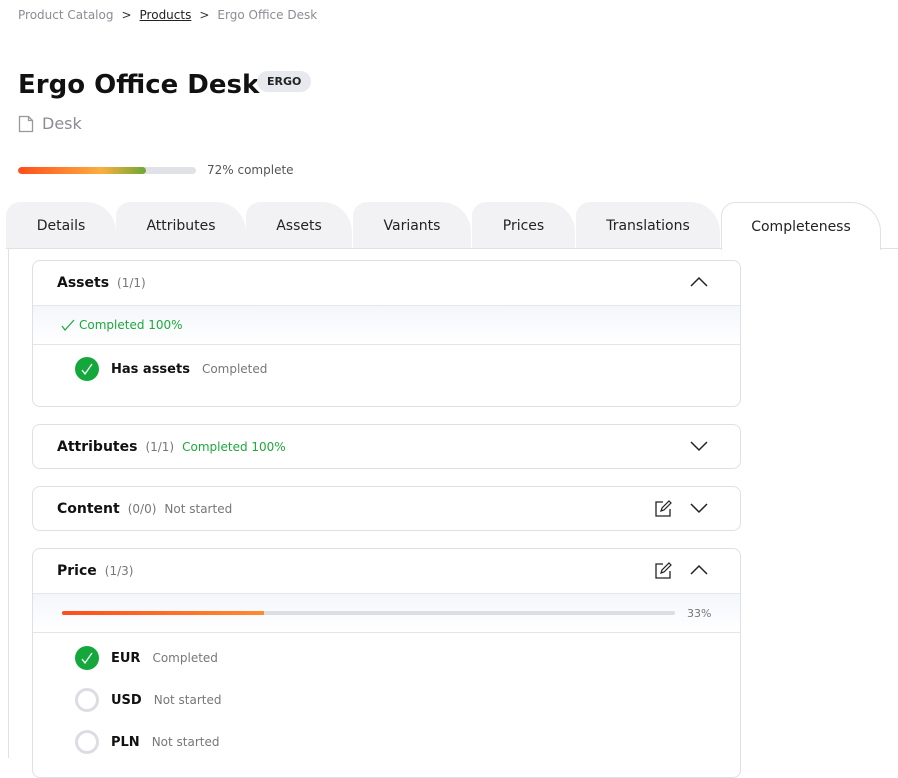  I want to click on breadcrumb-current: Ergo Office Desk, so click(267, 15).